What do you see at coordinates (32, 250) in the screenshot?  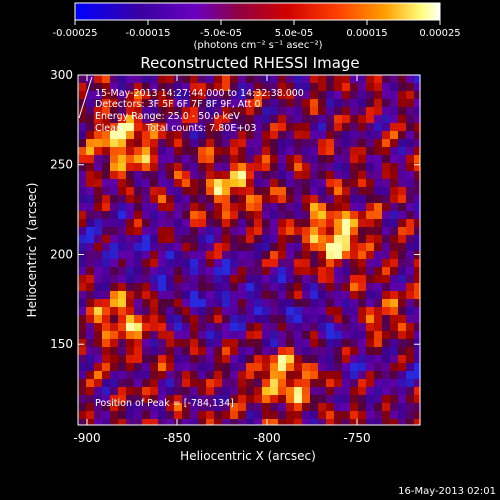 I see `y-axis-label: Heliocentric Y (arcsec)` at bounding box center [32, 250].